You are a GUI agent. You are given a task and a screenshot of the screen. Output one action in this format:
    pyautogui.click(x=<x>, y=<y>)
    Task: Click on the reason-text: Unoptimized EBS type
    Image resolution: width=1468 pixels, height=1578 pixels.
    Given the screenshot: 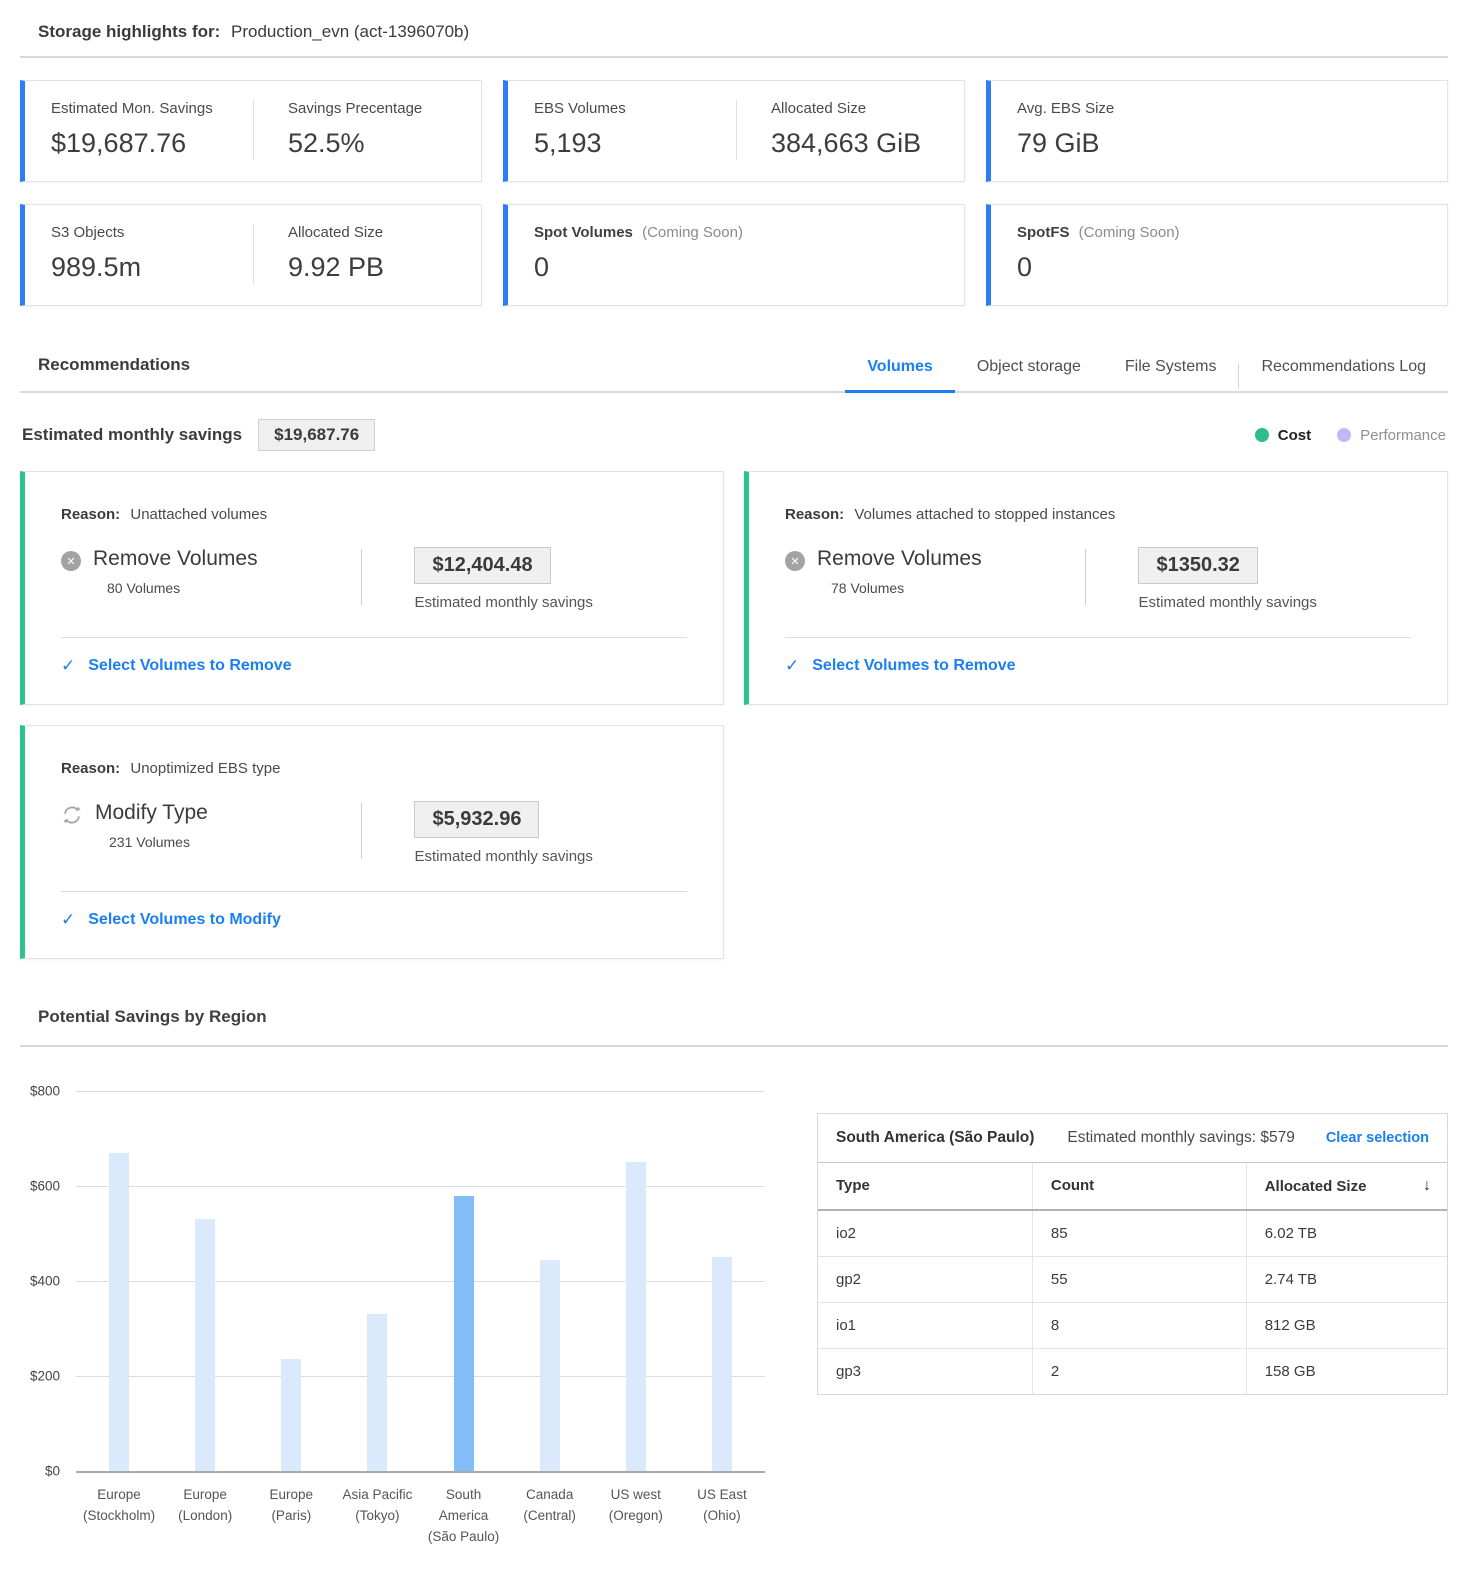 What is the action you would take?
    pyautogui.click(x=205, y=768)
    